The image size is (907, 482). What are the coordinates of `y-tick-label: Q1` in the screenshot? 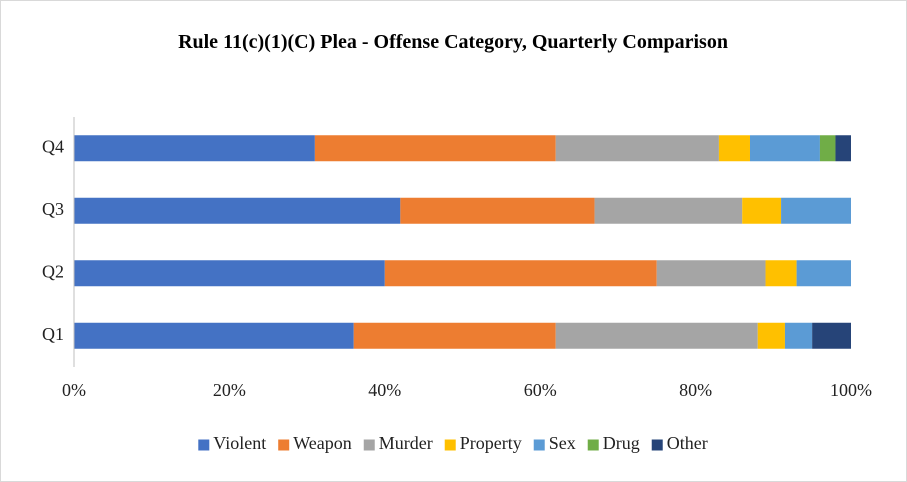 It's located at (53, 334).